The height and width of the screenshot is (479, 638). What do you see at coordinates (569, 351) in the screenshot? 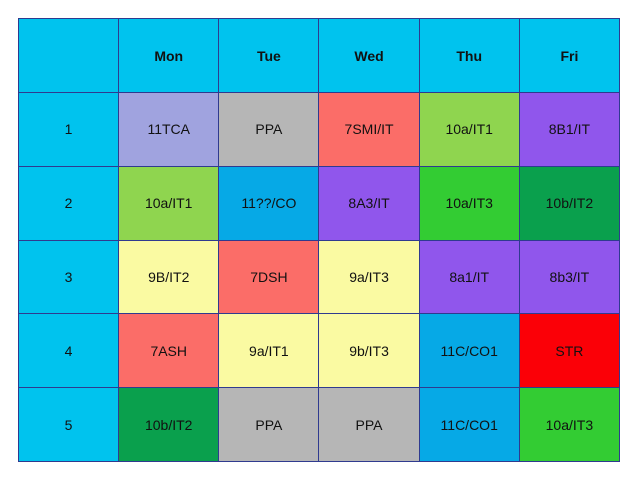
I see `lesson-cell: STR` at bounding box center [569, 351].